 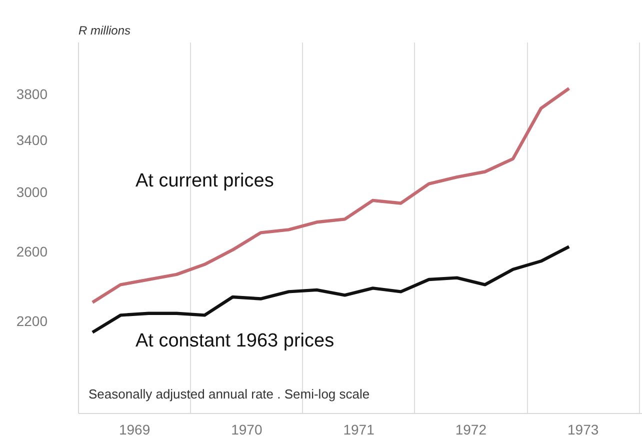 I want to click on y-tick-label: 2600, so click(x=32, y=251).